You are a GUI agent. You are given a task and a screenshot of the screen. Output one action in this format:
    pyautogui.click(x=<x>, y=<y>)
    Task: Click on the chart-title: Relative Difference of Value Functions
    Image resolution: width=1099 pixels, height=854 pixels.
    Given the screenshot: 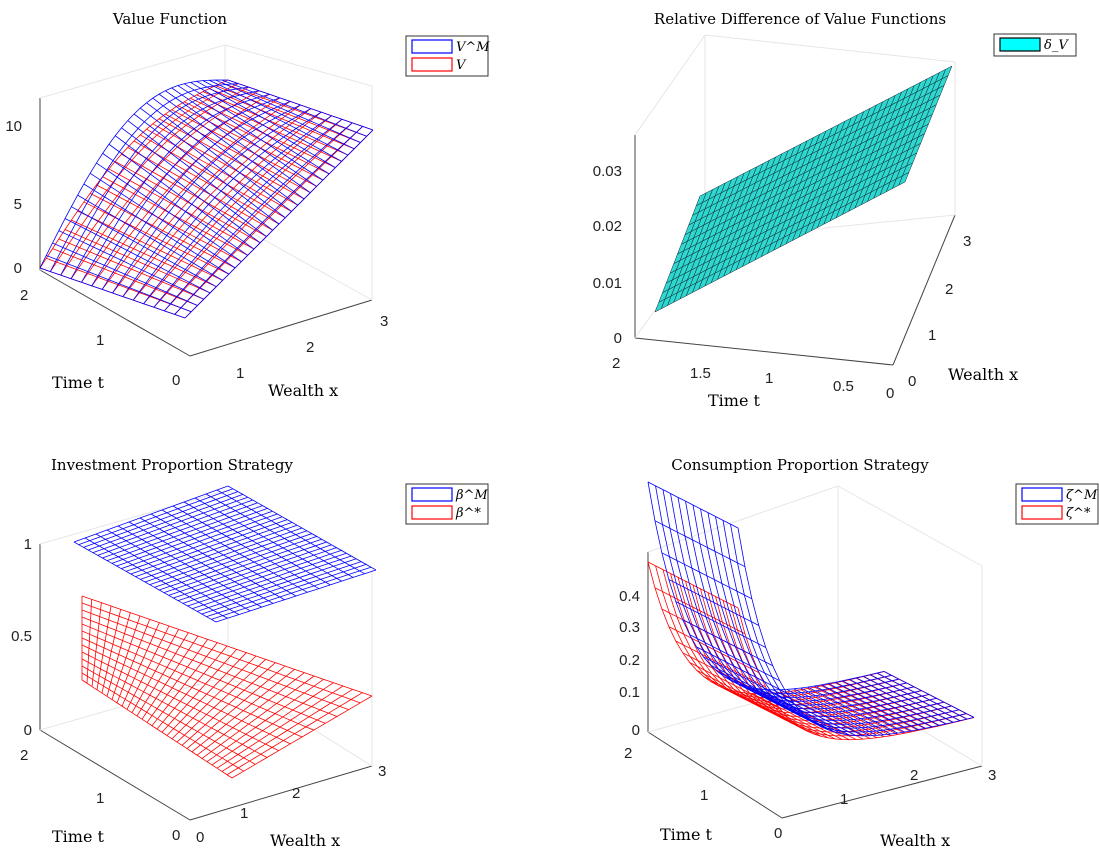 What is the action you would take?
    pyautogui.click(x=800, y=19)
    